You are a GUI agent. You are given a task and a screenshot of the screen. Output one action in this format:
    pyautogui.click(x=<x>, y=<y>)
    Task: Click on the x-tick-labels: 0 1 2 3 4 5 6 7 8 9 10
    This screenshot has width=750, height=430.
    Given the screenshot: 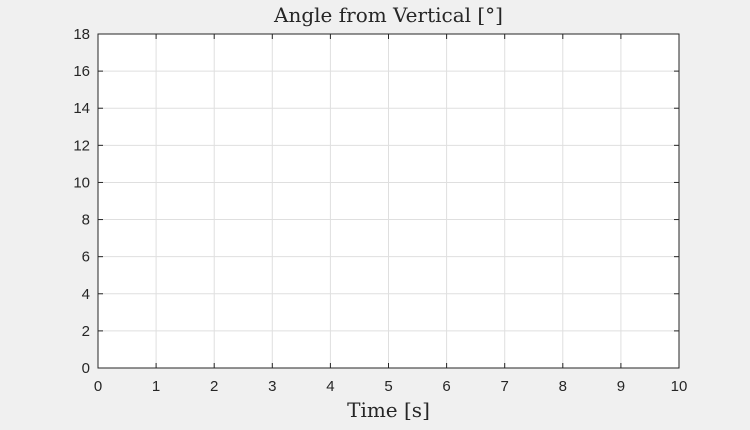 What is the action you would take?
    pyautogui.click(x=391, y=386)
    